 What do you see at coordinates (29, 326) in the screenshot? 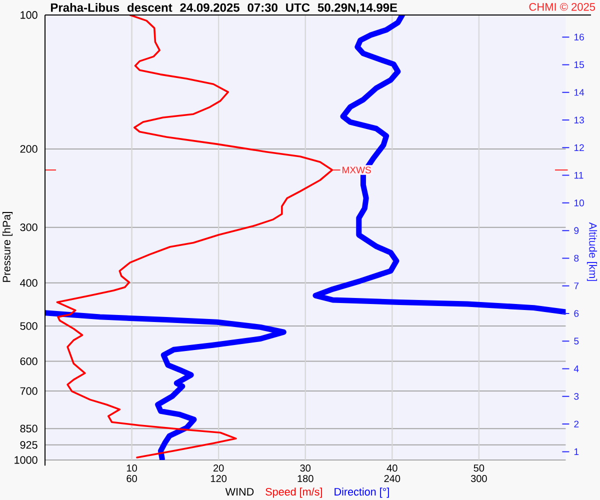
I see `y-tick-label: 500` at bounding box center [29, 326].